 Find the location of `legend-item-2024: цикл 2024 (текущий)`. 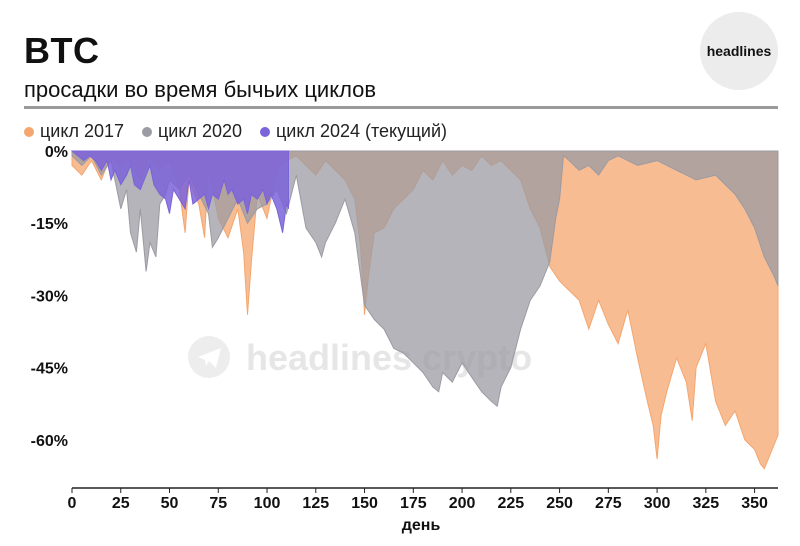

legend-item-2024: цикл 2024 (текущий) is located at coordinates (353, 131).